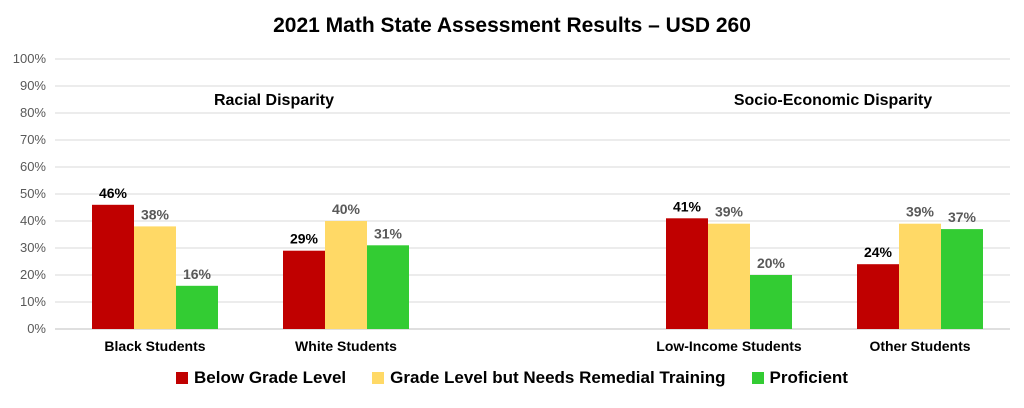 The image size is (1024, 408). I want to click on group-title: Socio-Economic Disparity, so click(833, 100).